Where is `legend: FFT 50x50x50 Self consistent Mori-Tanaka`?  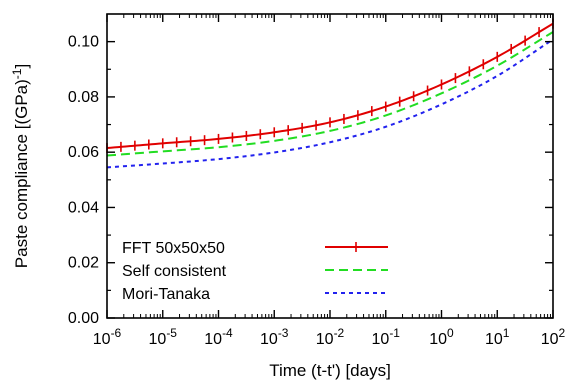
legend: FFT 50x50x50 Self consistent Mori-Tanaka is located at coordinates (255, 271).